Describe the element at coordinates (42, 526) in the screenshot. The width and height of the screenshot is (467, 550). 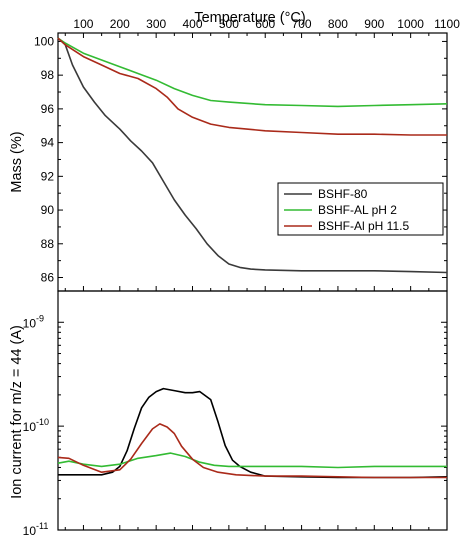
I see `y-tick-exponent: -11` at that location.